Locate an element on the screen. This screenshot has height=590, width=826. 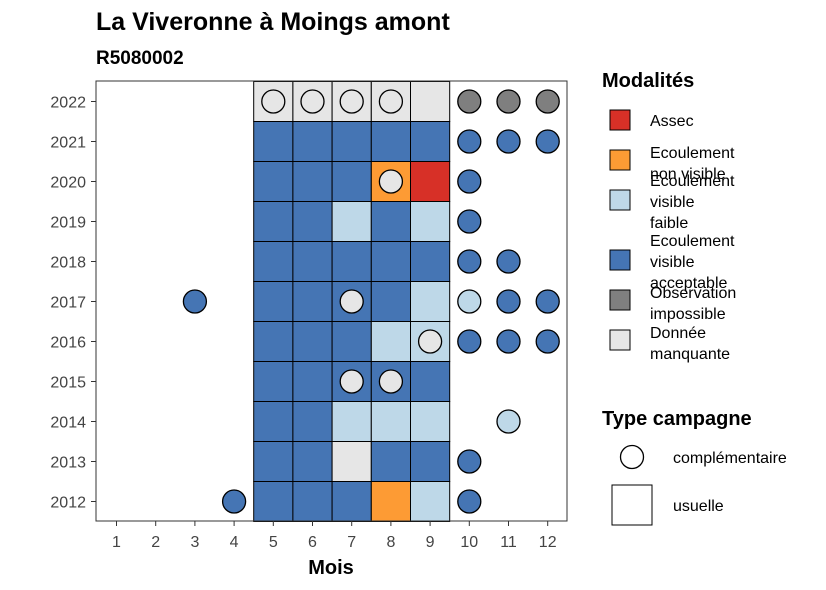
x-tick-label: 12 is located at coordinates (548, 542).